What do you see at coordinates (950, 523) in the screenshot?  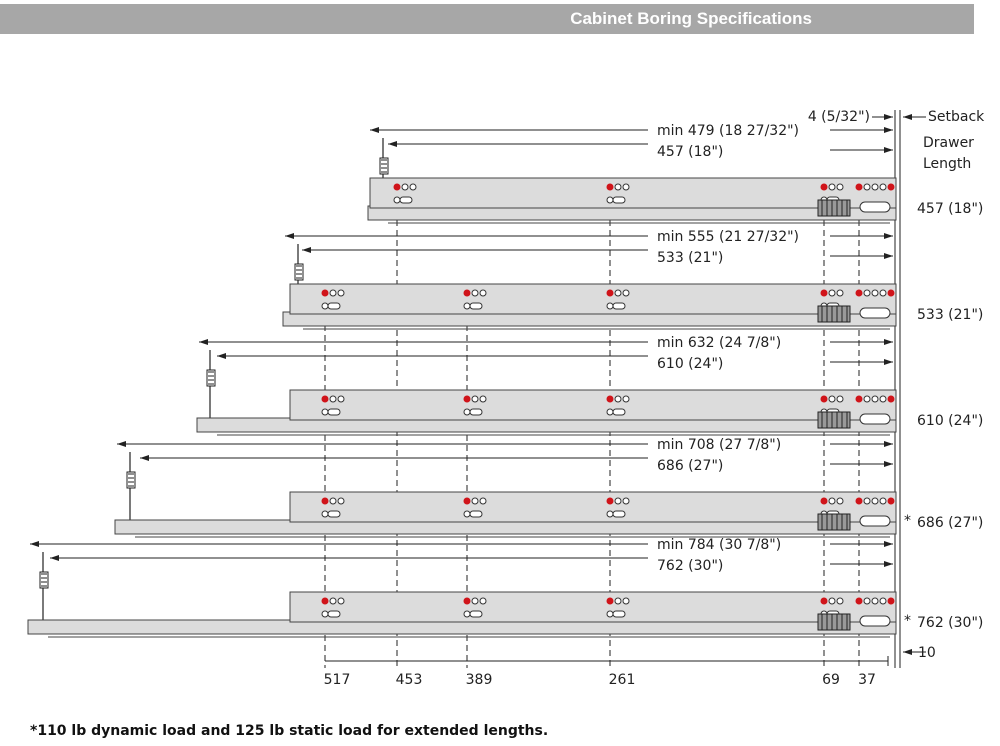 I see `drawer-length-value: 686 (27")` at bounding box center [950, 523].